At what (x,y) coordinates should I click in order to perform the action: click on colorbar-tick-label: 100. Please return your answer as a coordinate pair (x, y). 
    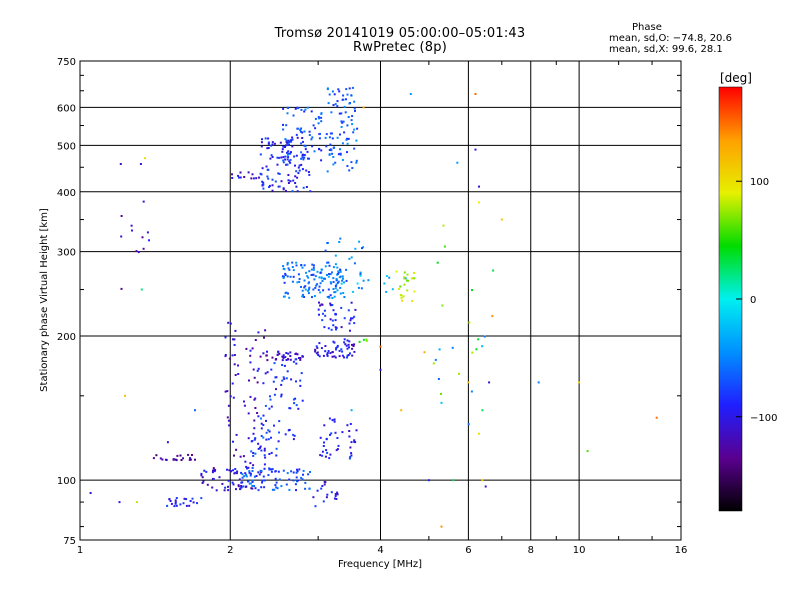
    Looking at the image, I should click on (759, 182).